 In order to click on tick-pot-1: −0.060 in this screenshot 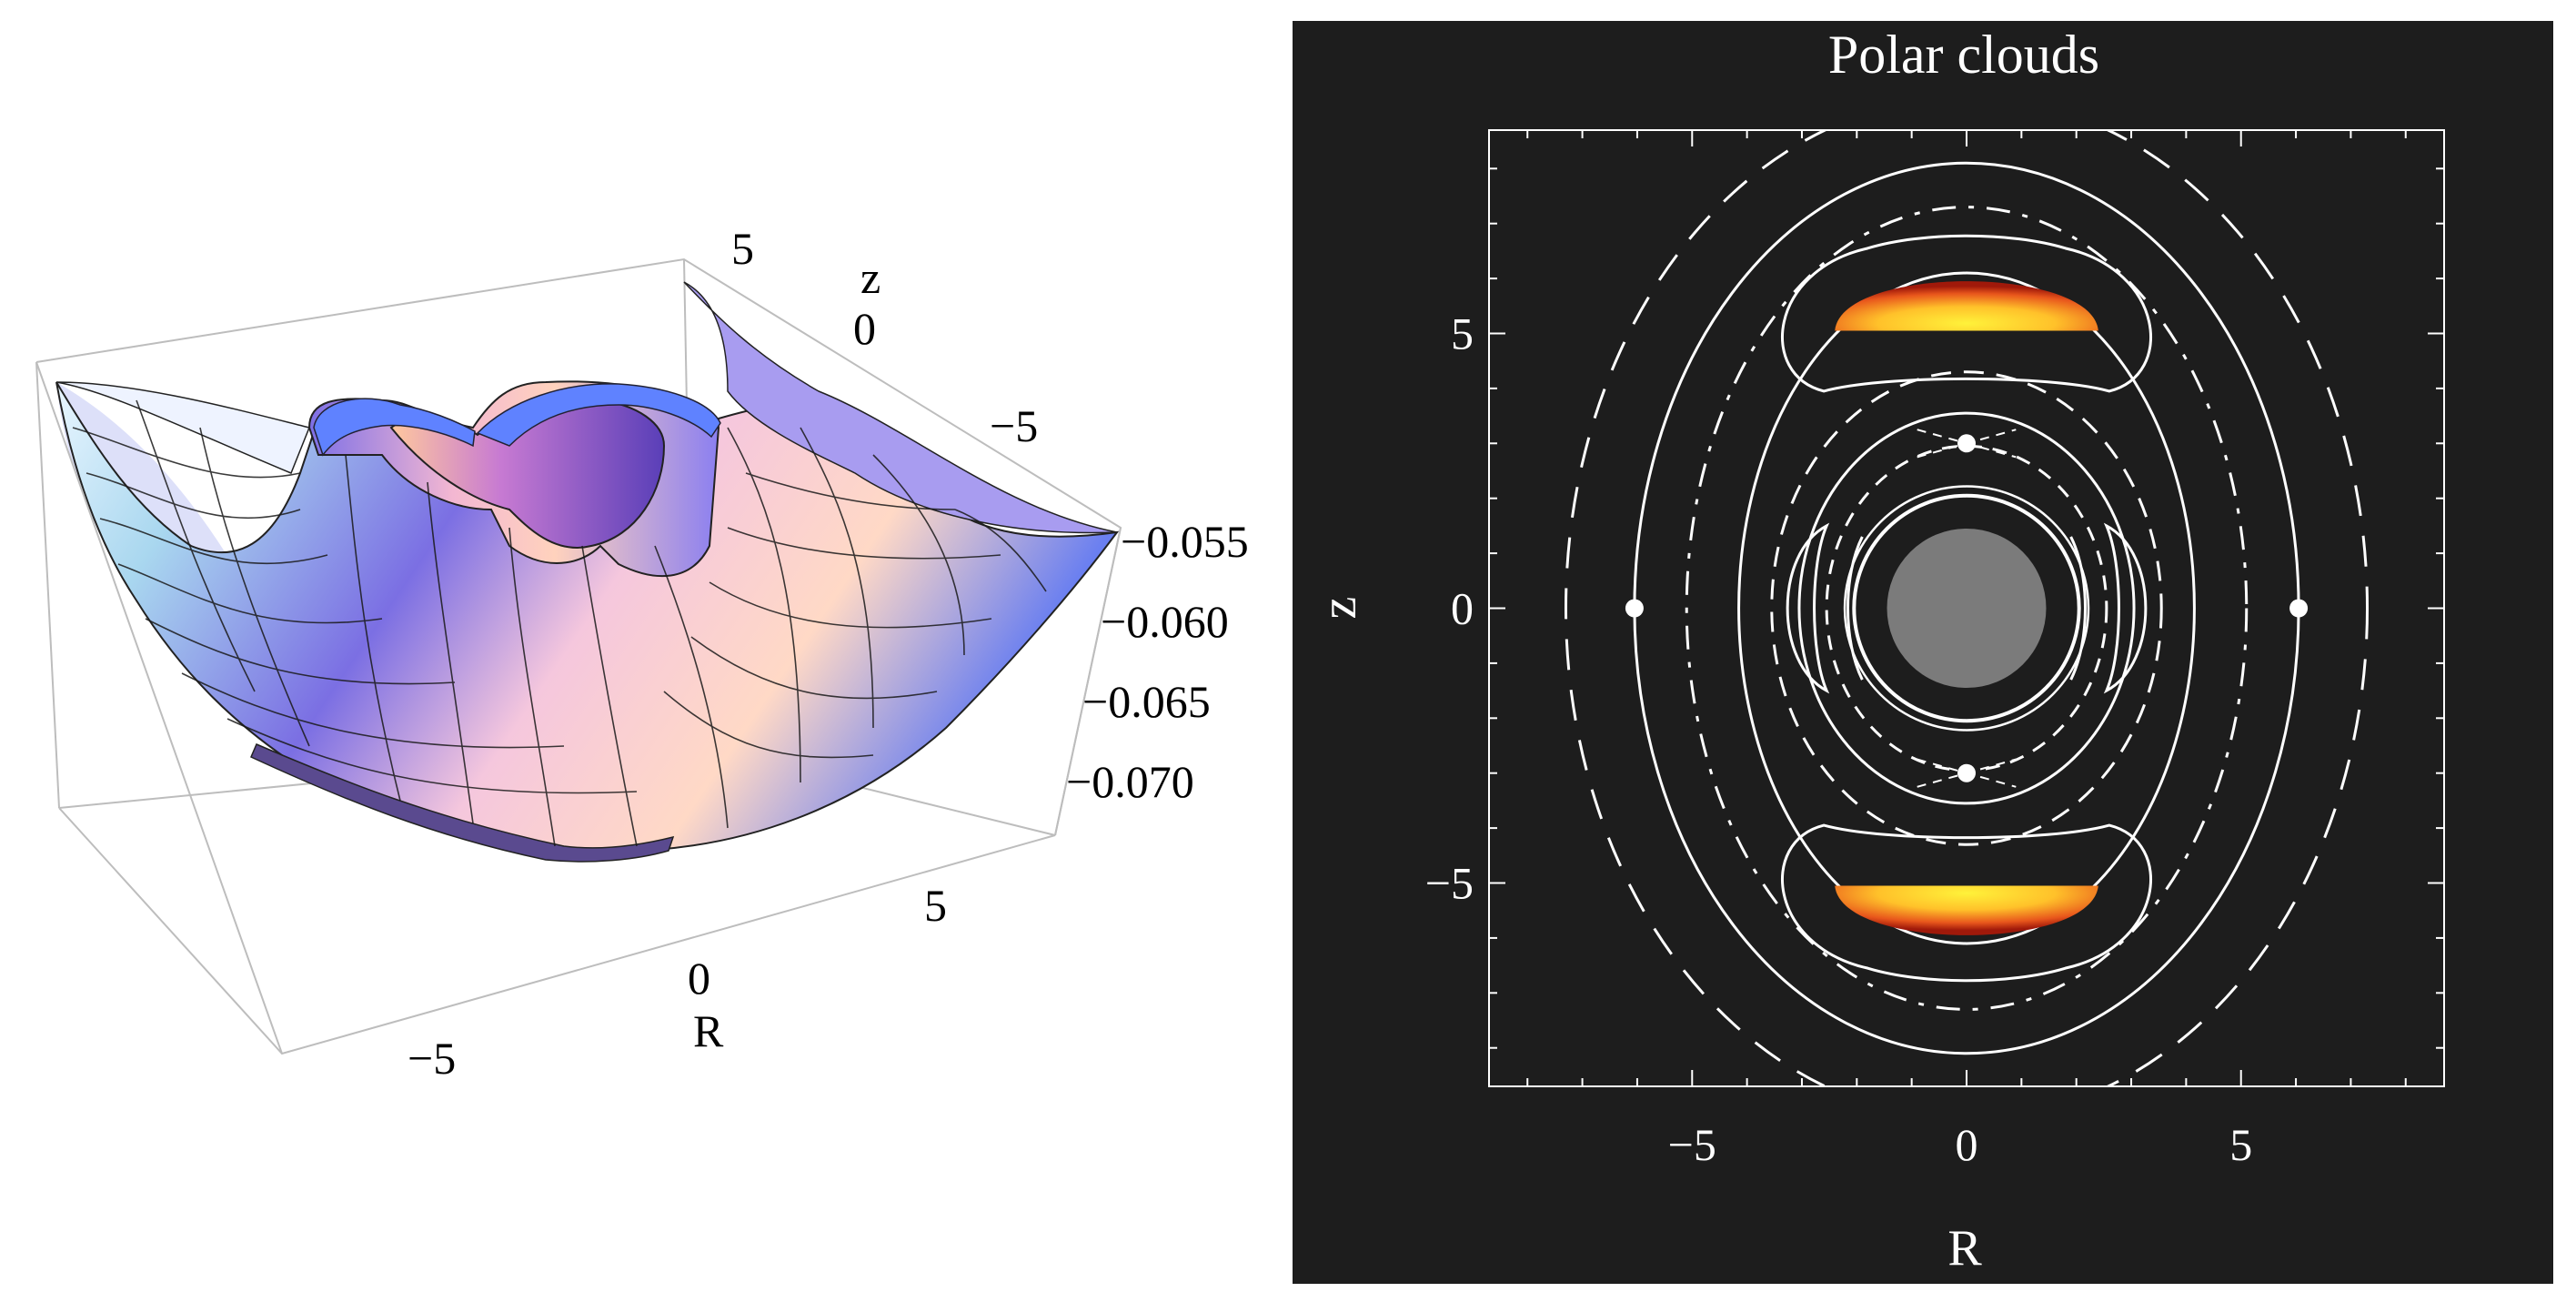, I will do `click(1165, 621)`.